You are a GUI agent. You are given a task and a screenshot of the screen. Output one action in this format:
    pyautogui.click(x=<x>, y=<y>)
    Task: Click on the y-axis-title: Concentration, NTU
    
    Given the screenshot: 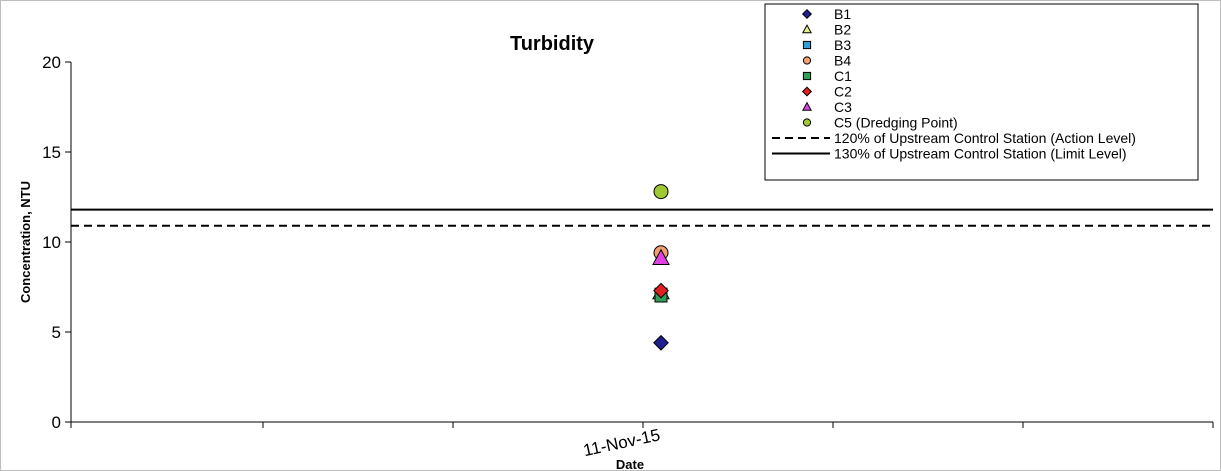 What is the action you would take?
    pyautogui.click(x=25, y=242)
    